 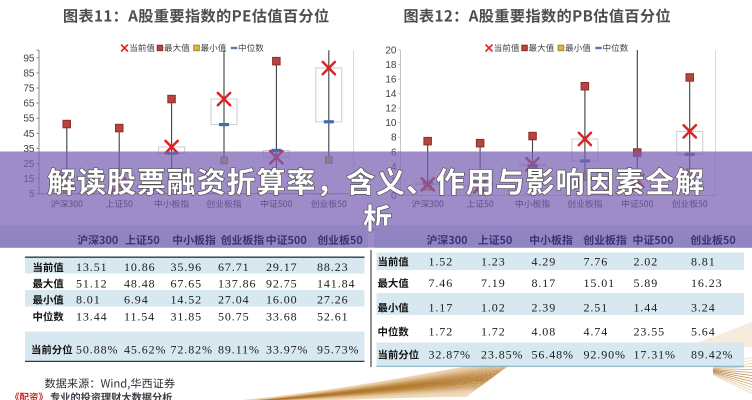 What do you see at coordinates (646, 262) in the screenshot?
I see `svg-text: 2.02` at bounding box center [646, 262].